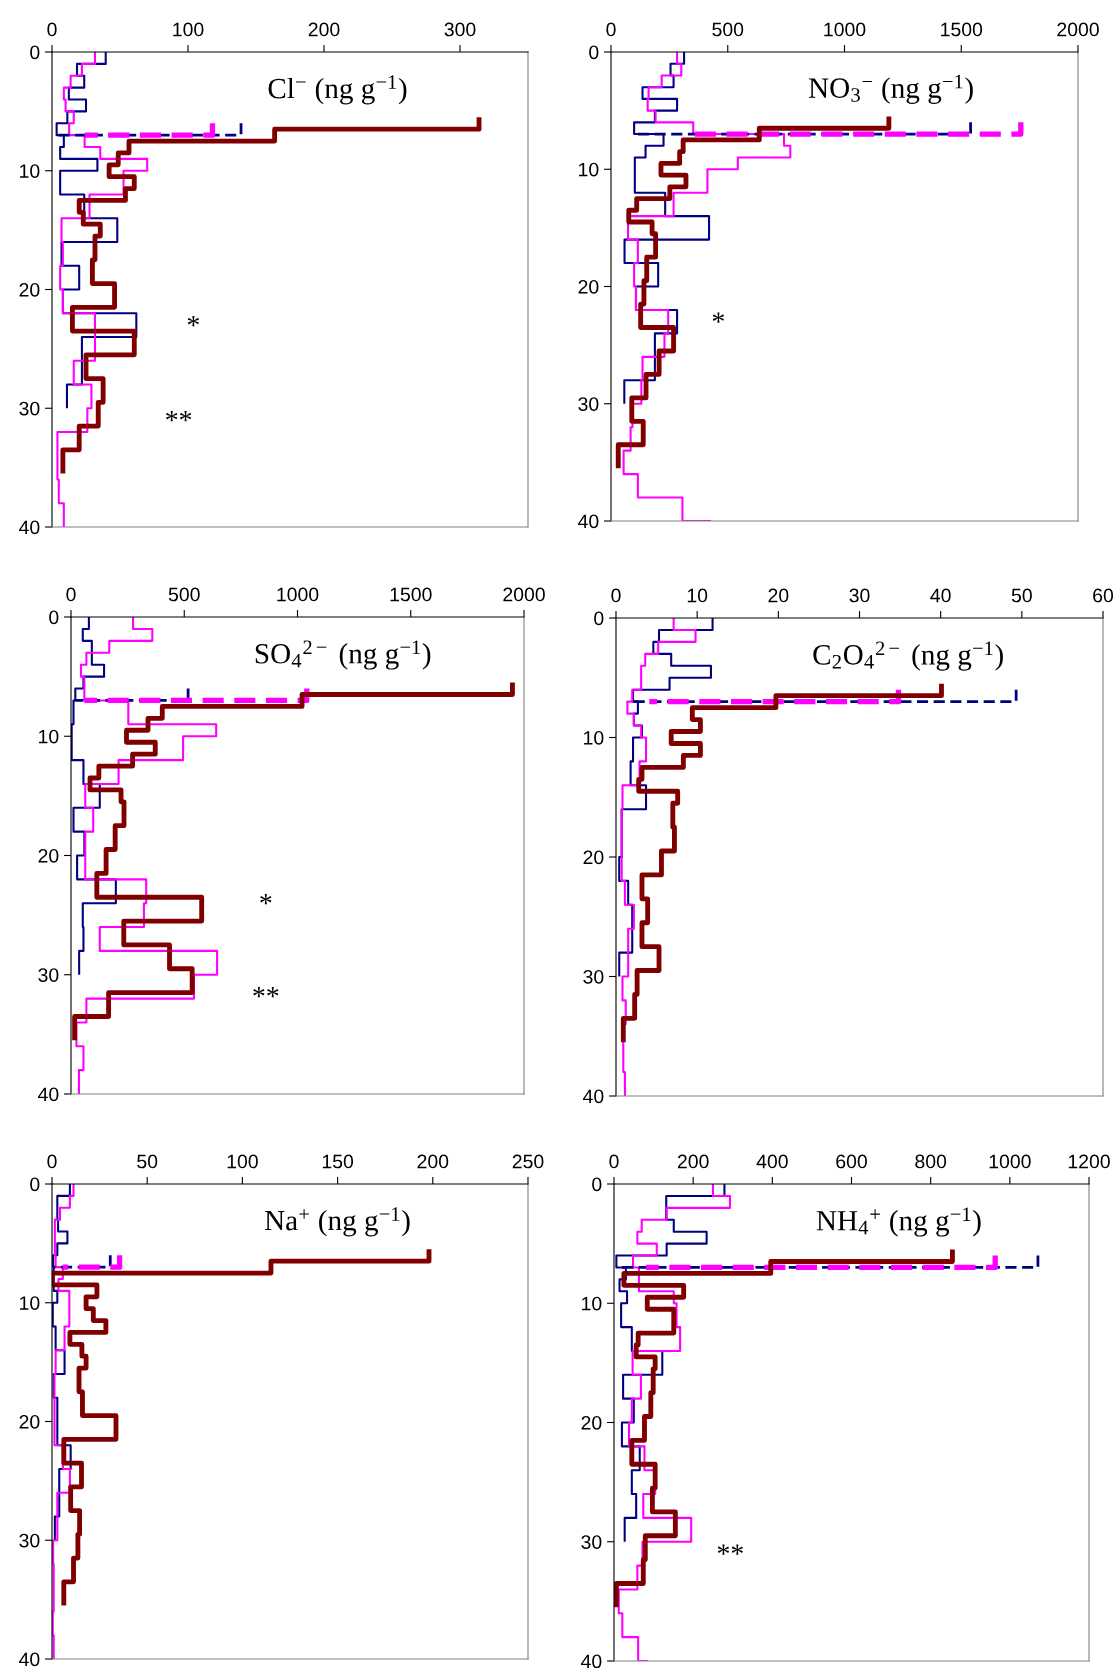 The image size is (1117, 1668). What do you see at coordinates (772, 1161) in the screenshot?
I see `x-tick-label: 400` at bounding box center [772, 1161].